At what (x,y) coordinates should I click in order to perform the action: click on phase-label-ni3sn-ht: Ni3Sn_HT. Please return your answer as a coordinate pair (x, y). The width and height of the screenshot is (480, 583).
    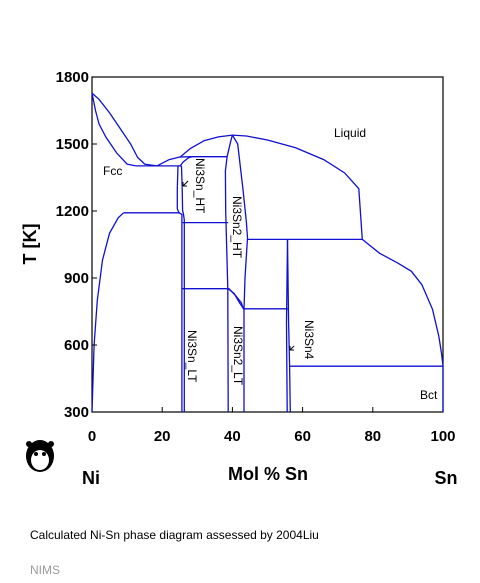
    Looking at the image, I should click on (200, 186).